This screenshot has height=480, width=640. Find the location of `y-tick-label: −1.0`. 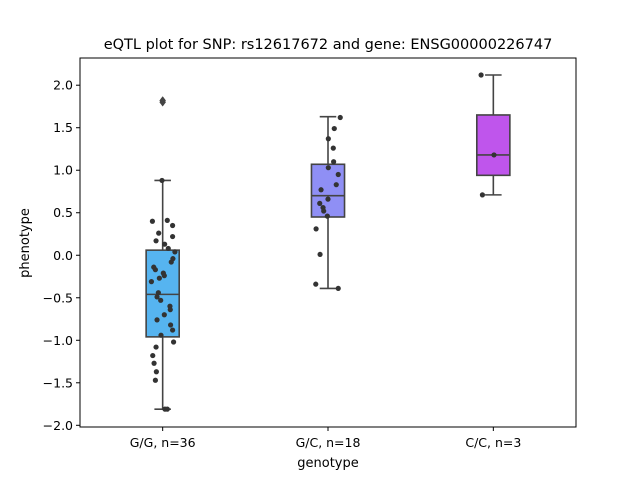

y-tick-label: −1.0 is located at coordinates (58, 340).